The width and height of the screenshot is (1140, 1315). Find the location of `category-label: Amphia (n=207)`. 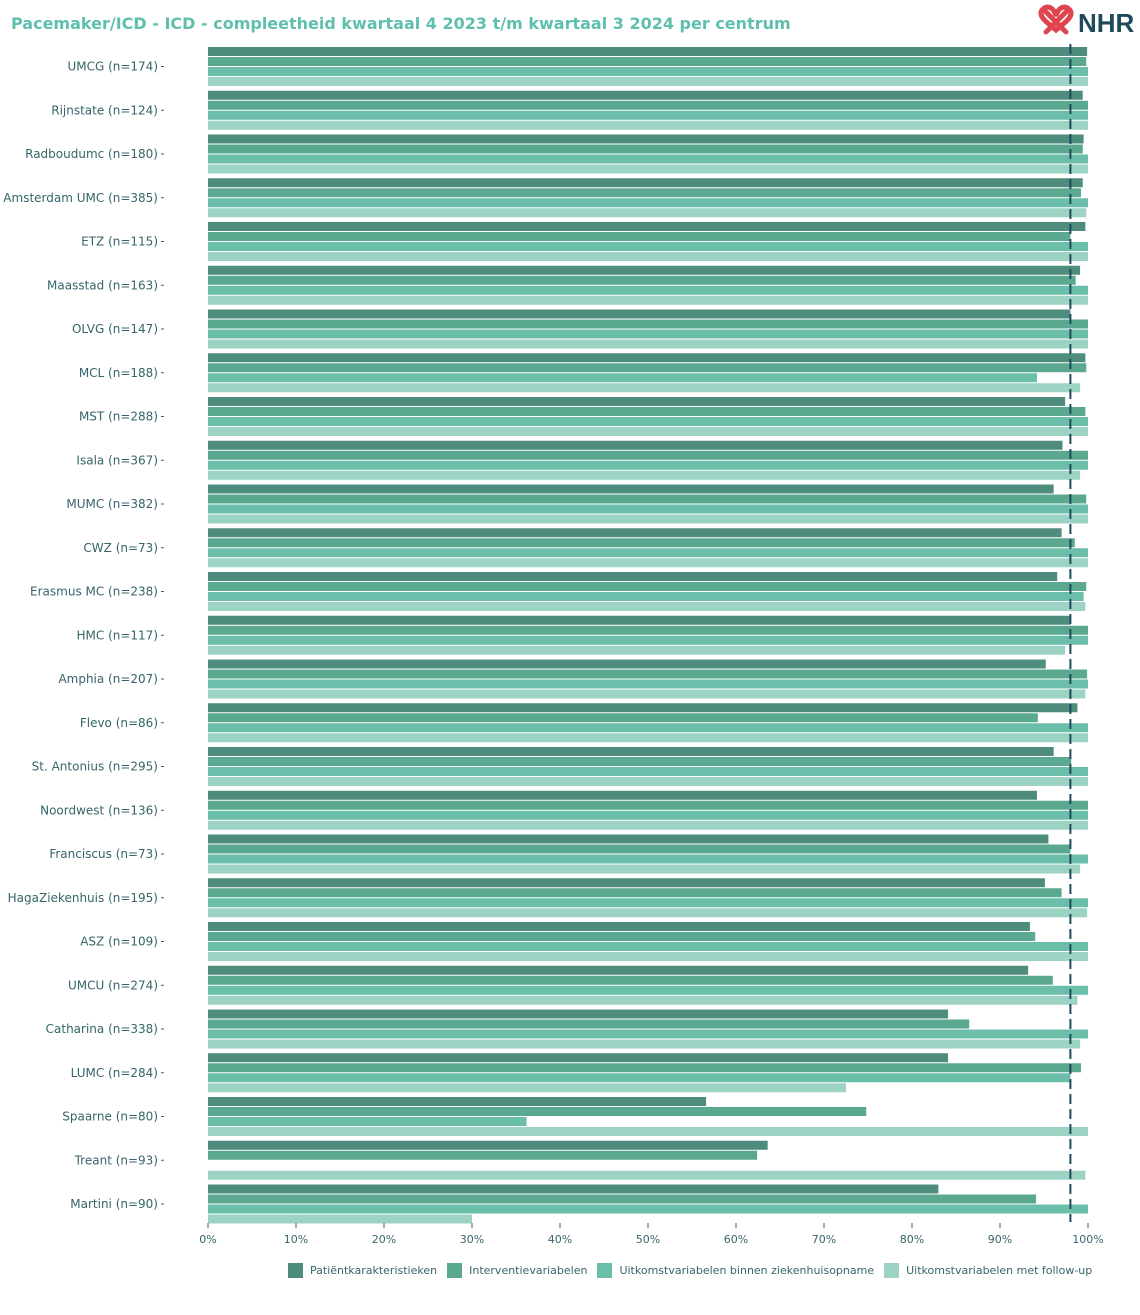

category-label: Amphia (n=207) is located at coordinates (108, 679).